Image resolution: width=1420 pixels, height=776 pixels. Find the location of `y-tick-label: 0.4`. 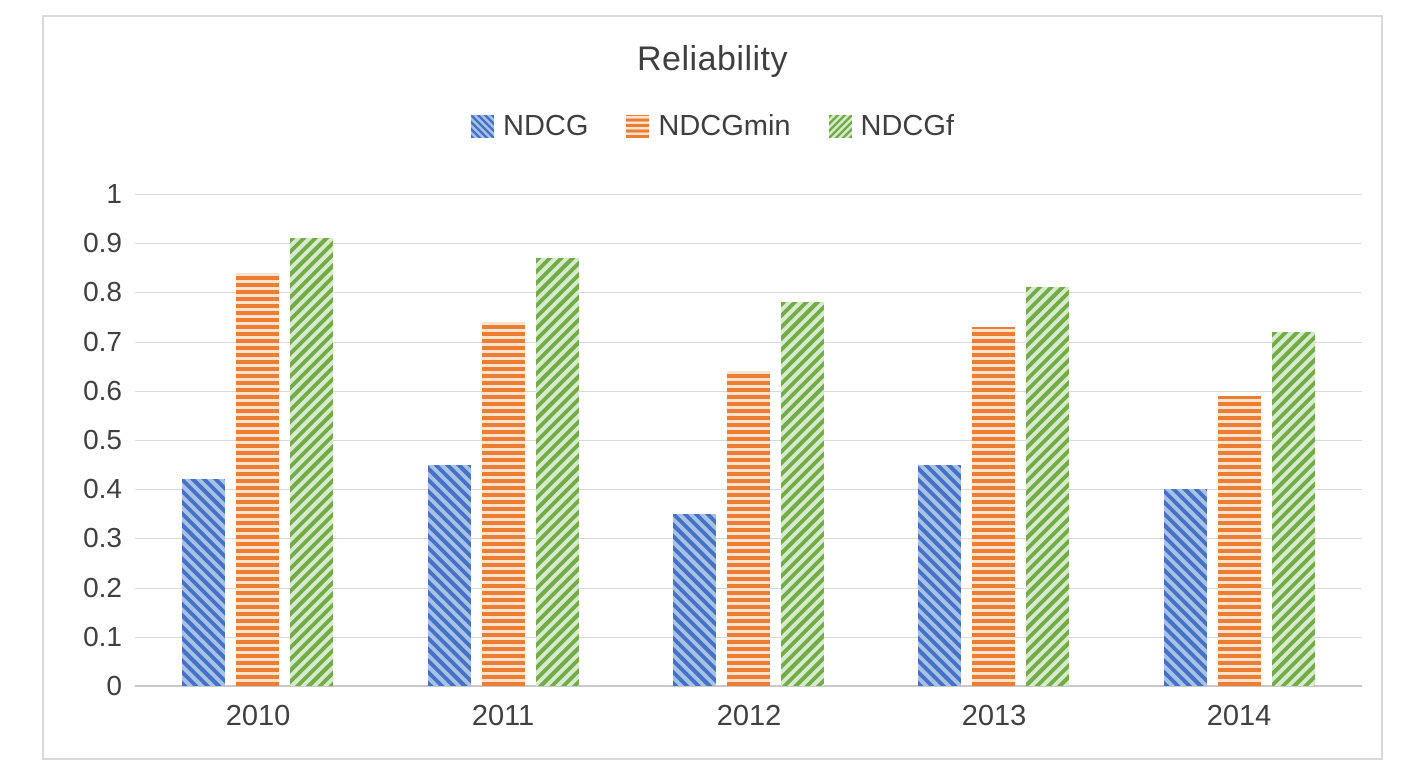

y-tick-label: 0.4 is located at coordinates (102, 488).